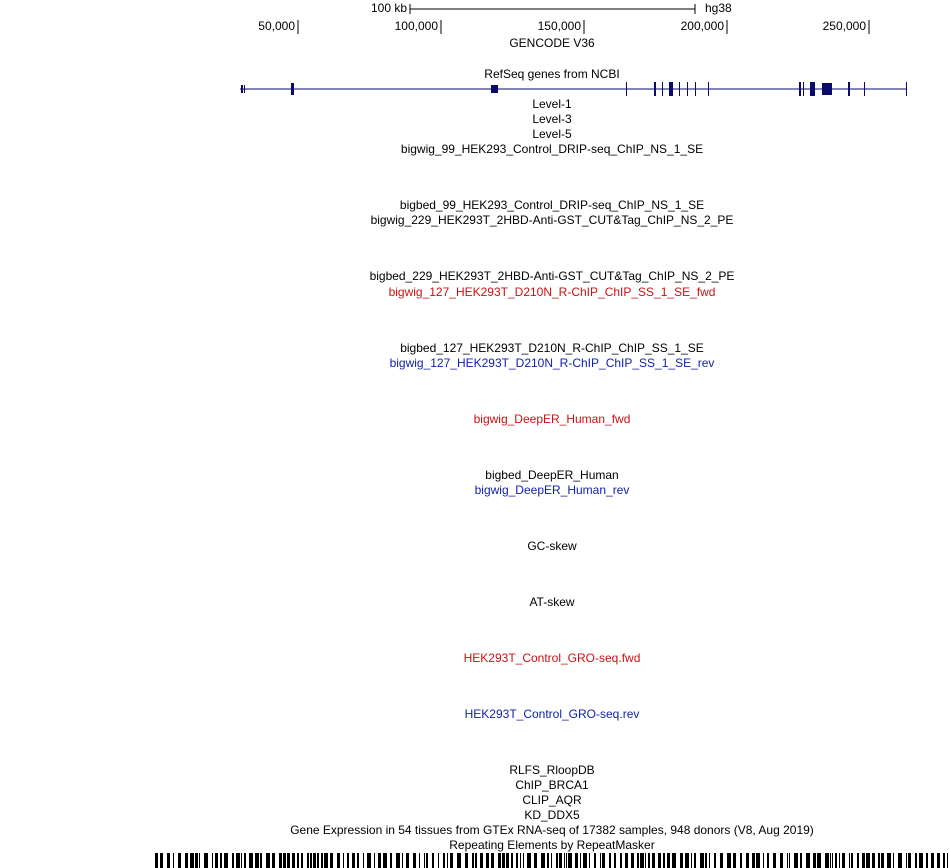 This screenshot has width=950, height=868. What do you see at coordinates (552, 546) in the screenshot?
I see `track-label: GC-skew` at bounding box center [552, 546].